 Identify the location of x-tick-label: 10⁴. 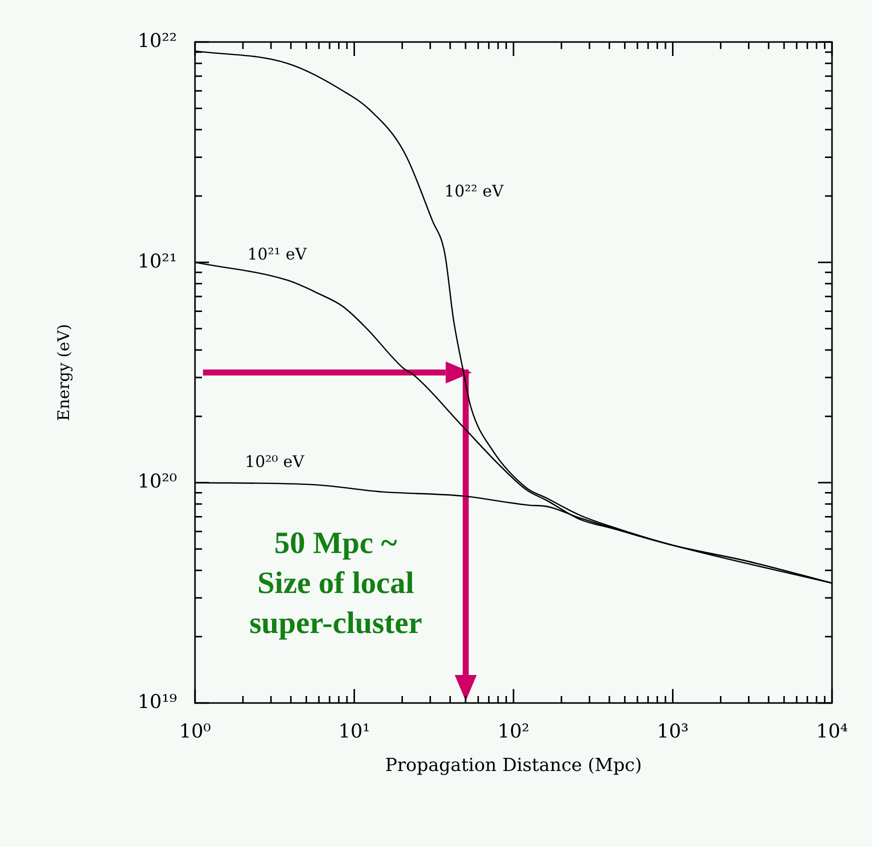
(832, 731).